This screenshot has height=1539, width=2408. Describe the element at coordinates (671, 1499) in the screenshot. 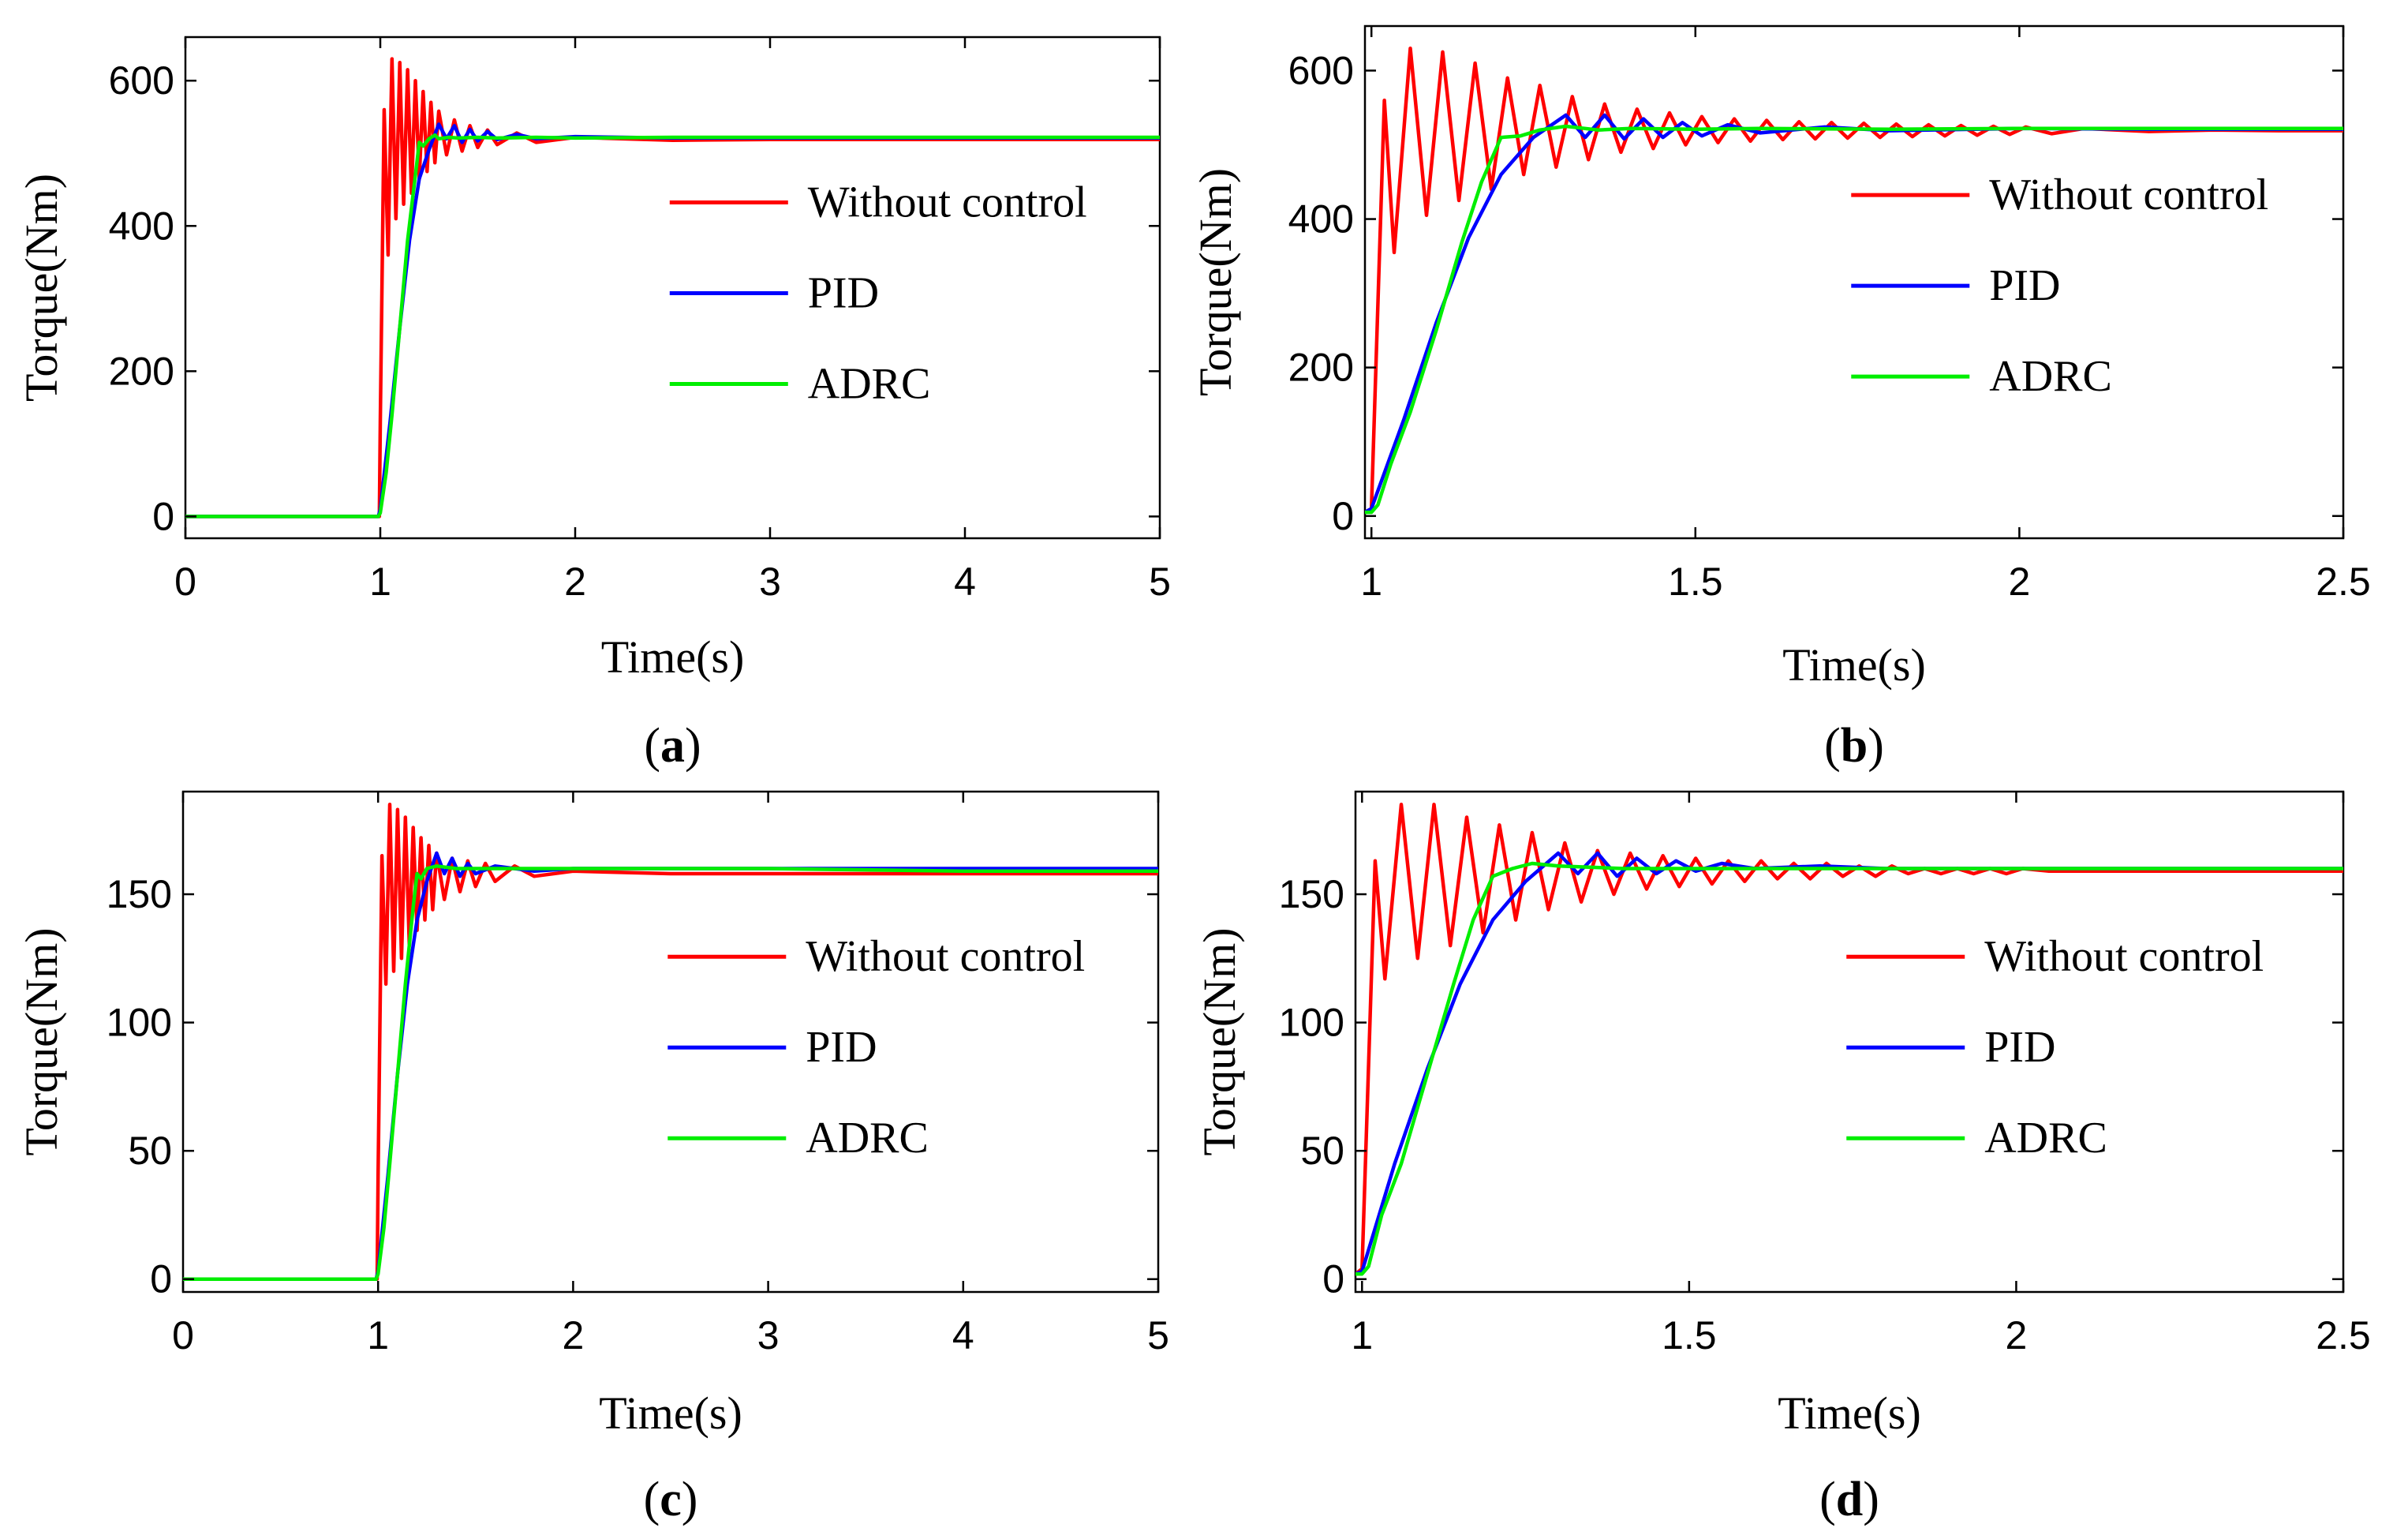

I see `panel-caption: (c)` at that location.